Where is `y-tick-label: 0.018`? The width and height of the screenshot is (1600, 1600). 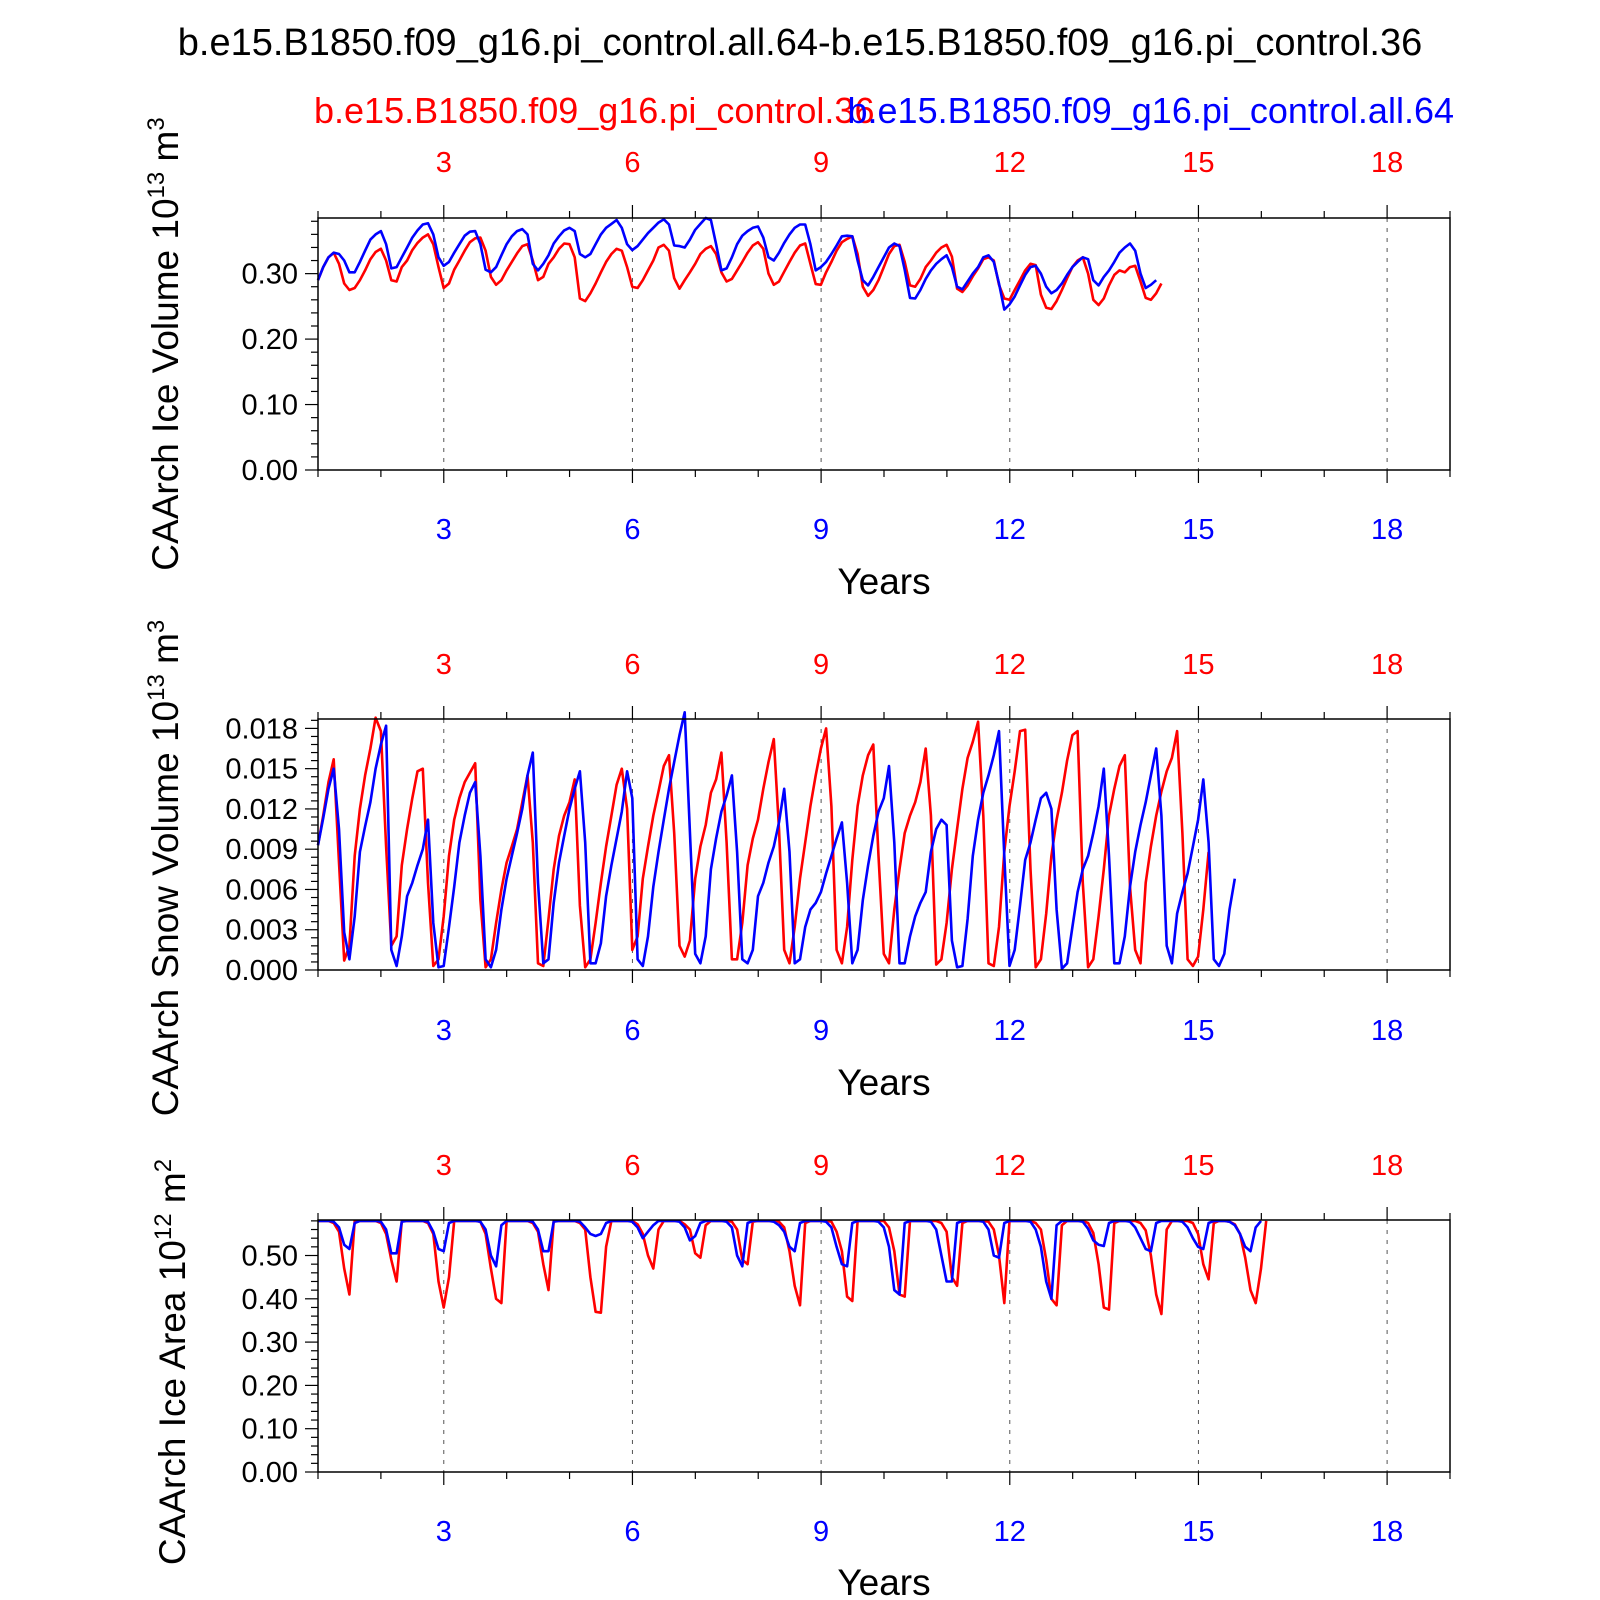
y-tick-label: 0.018 is located at coordinates (261, 729).